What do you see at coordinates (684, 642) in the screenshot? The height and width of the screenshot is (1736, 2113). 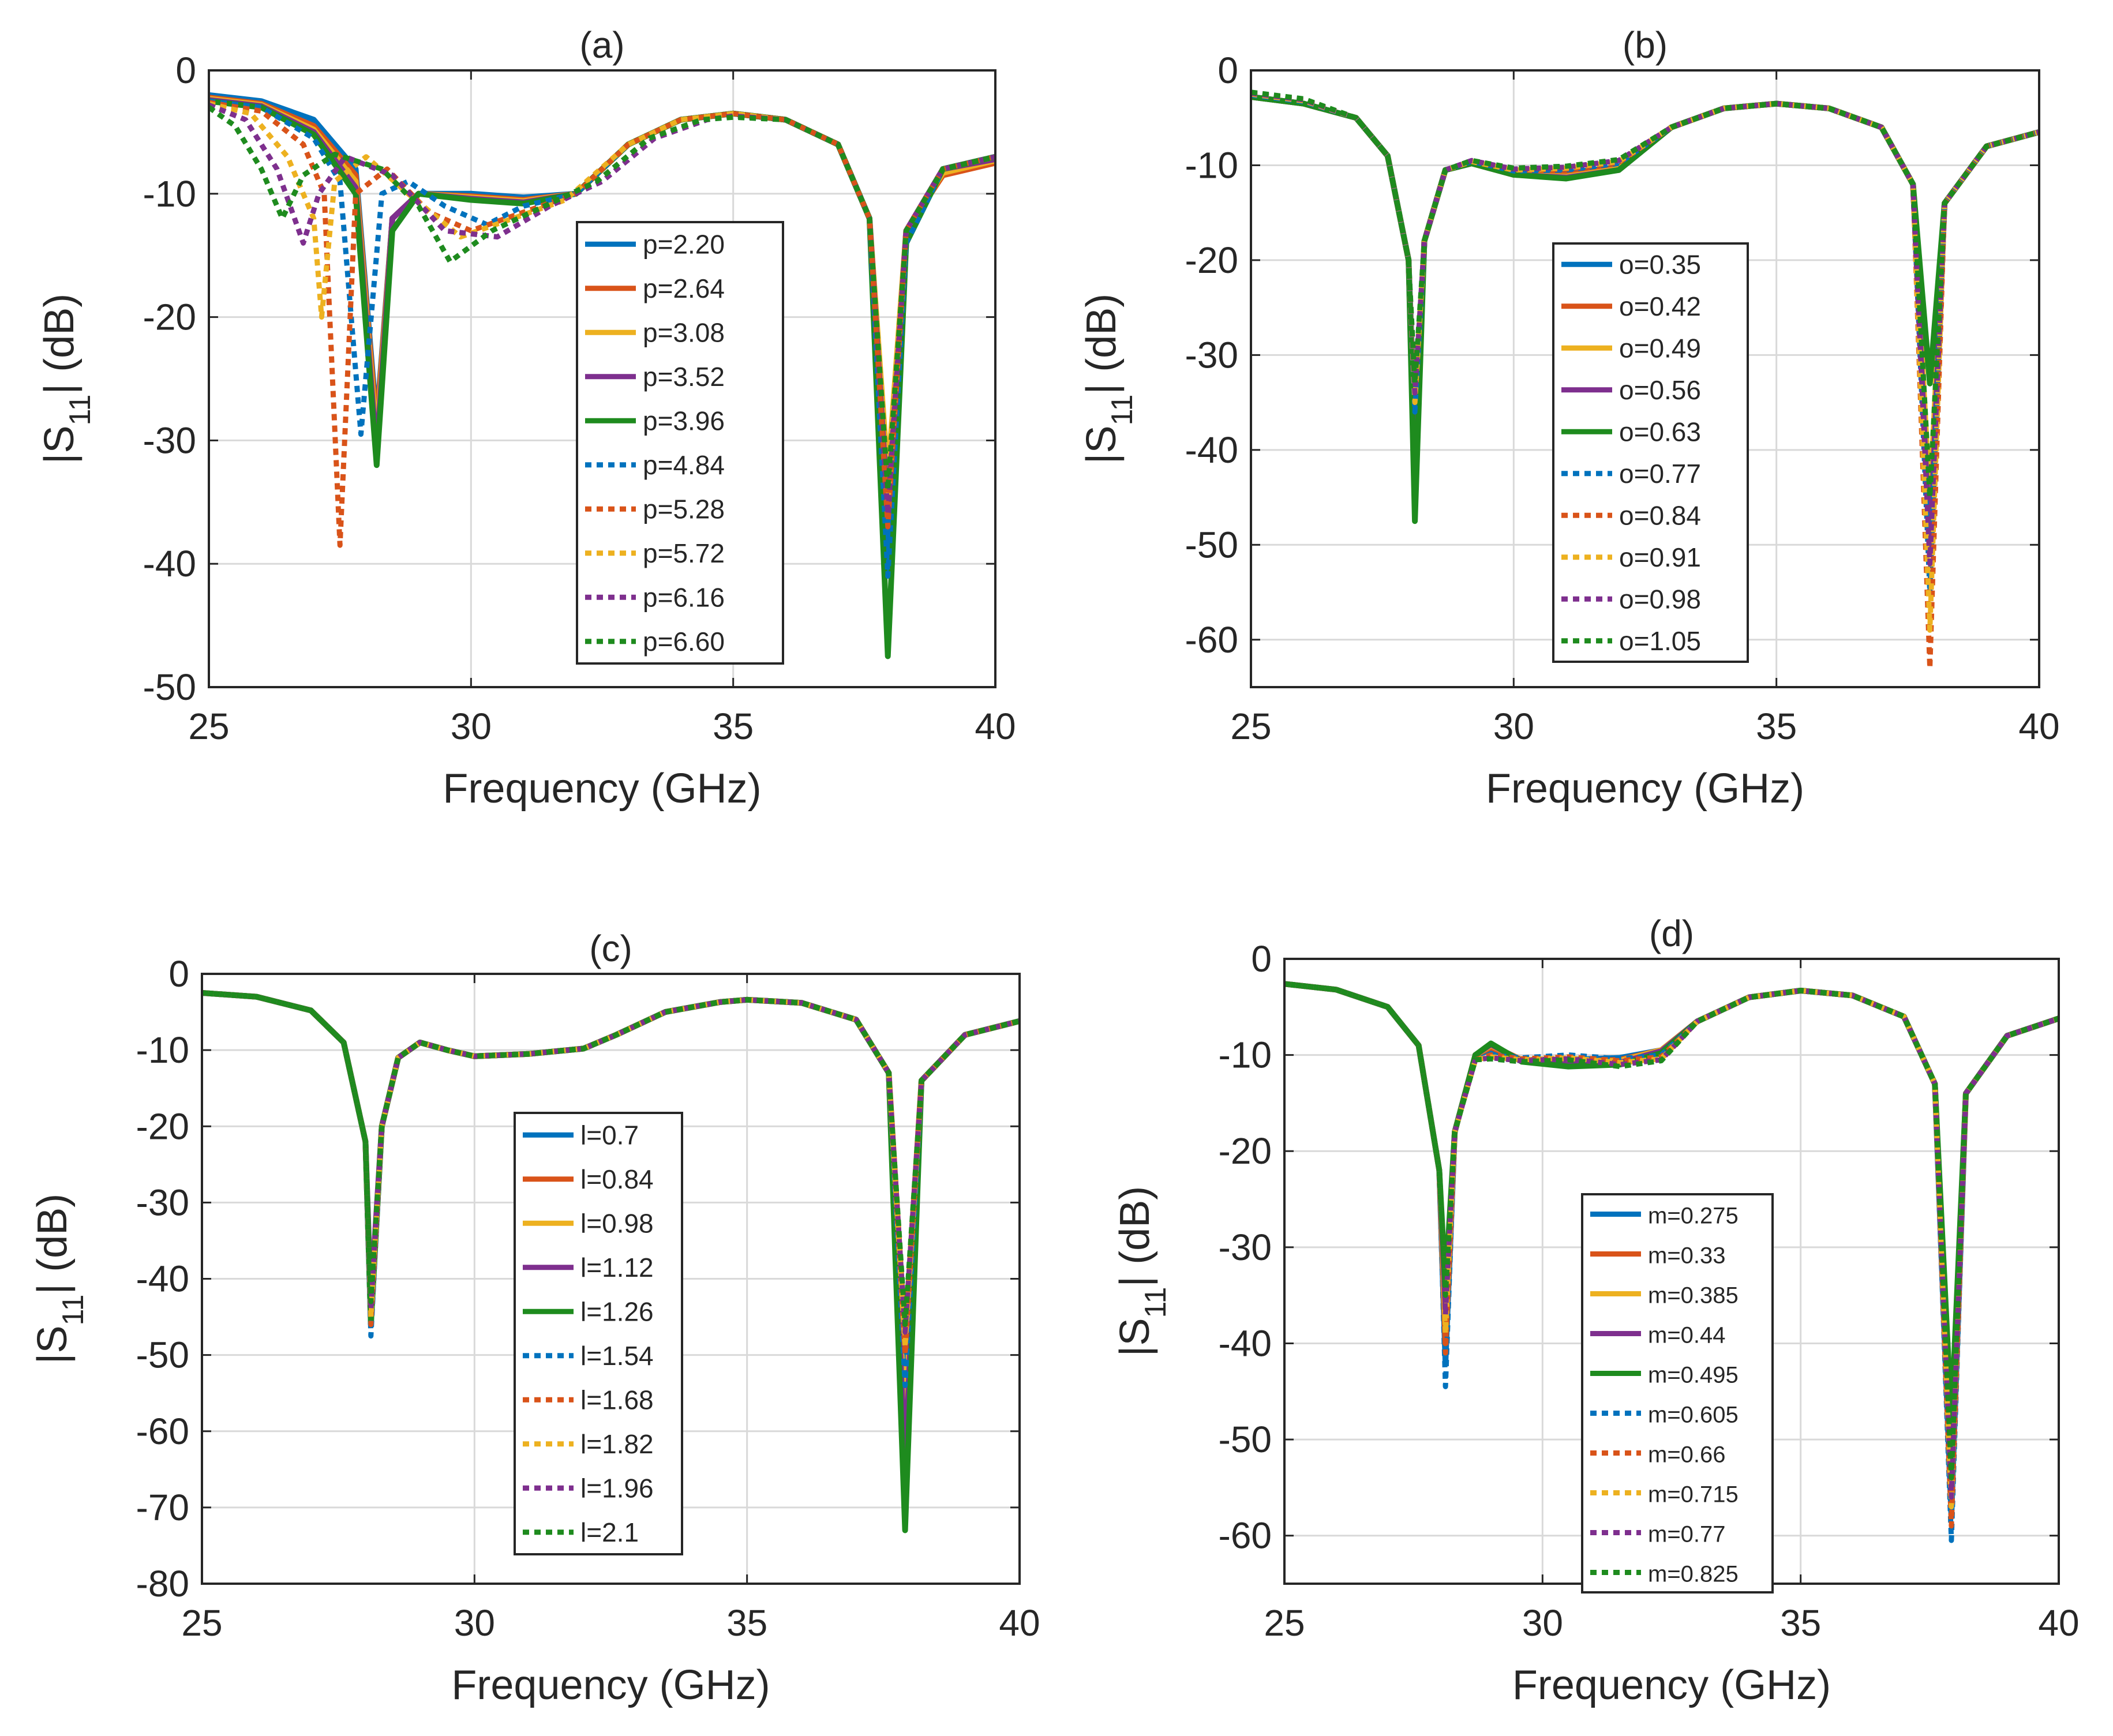 I see `legend-label: p=6.60` at bounding box center [684, 642].